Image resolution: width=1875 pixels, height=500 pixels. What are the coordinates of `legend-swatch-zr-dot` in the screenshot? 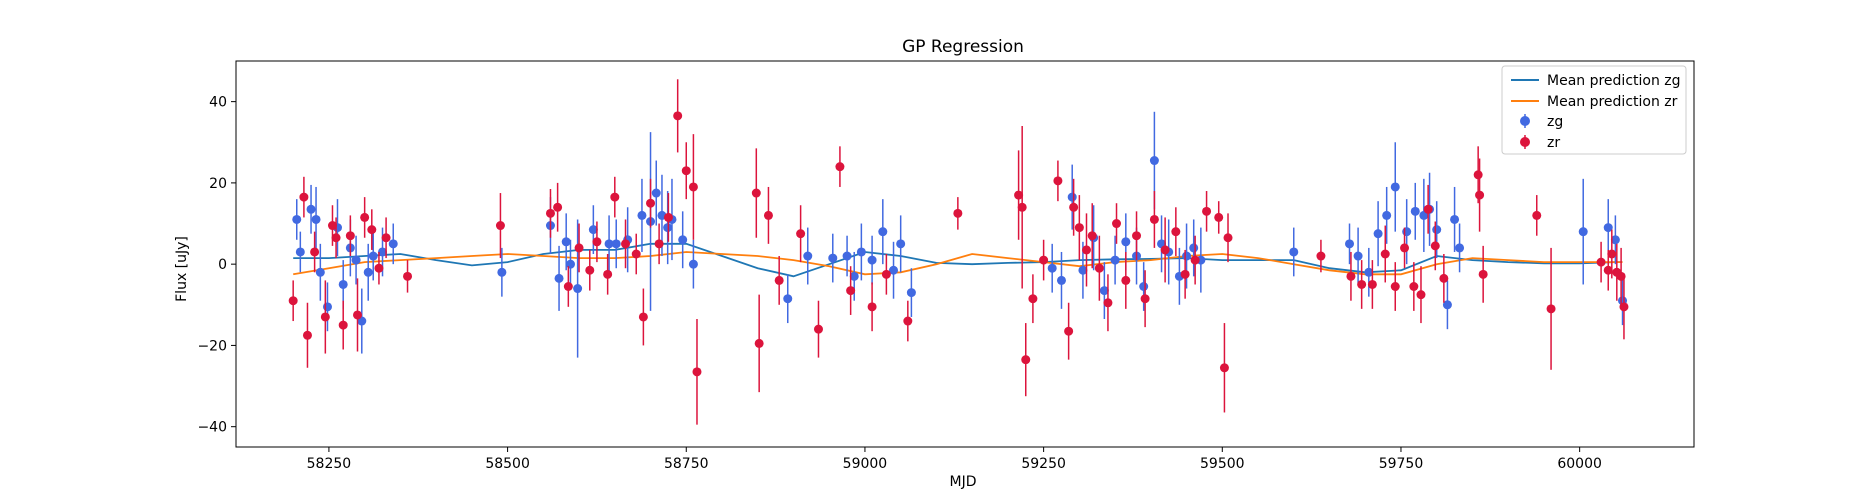 It's located at (1525, 142).